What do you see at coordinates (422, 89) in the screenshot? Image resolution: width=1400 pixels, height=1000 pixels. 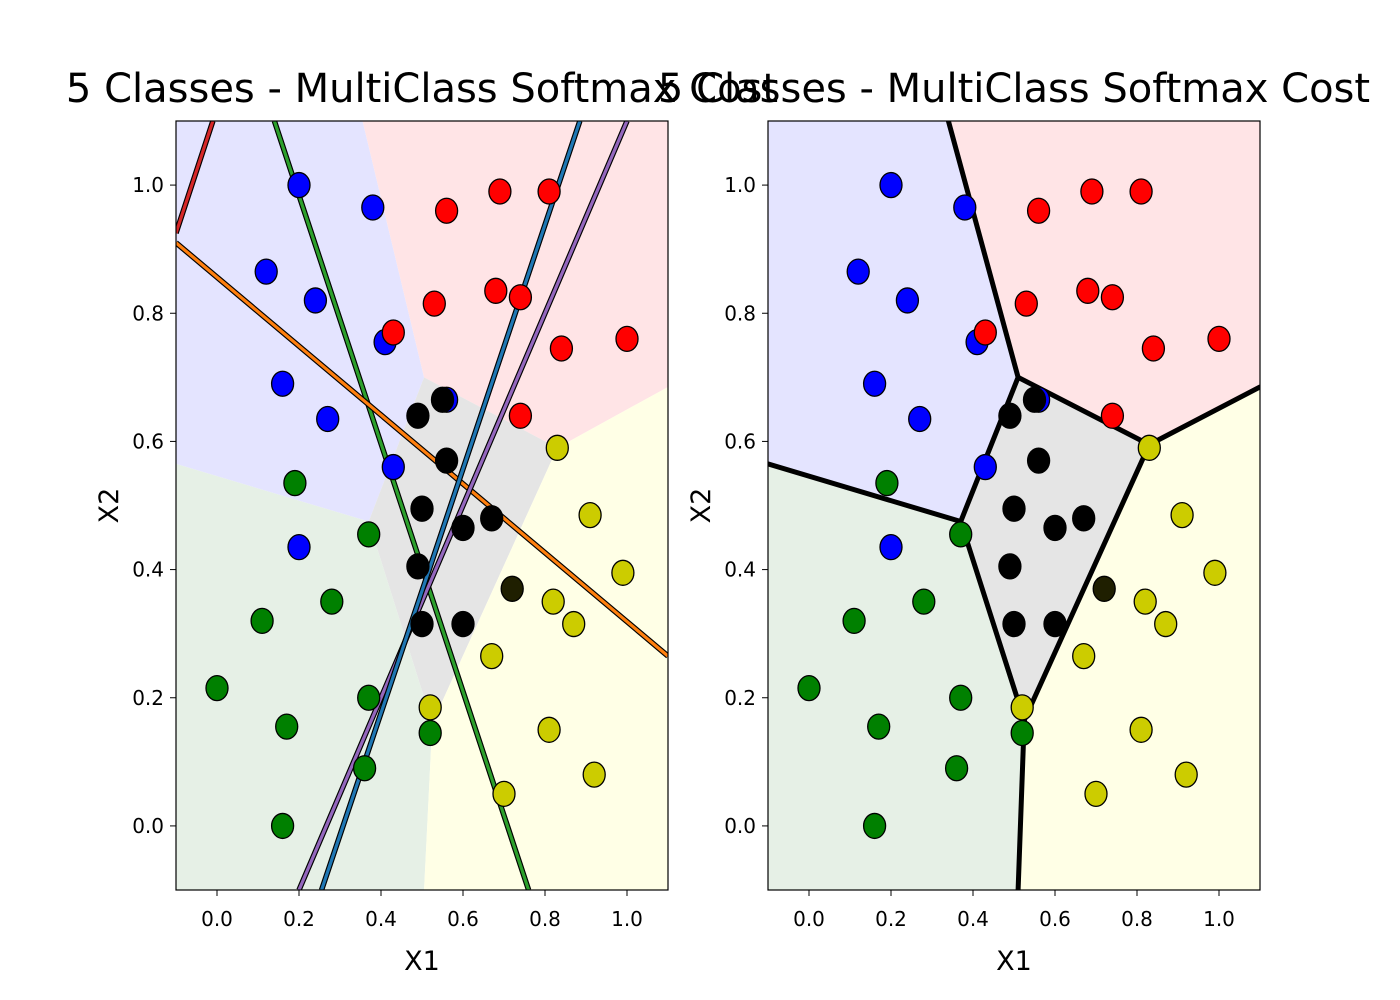 I see `chart-title: 5 Classes - MultiClass Softmax Cost` at bounding box center [422, 89].